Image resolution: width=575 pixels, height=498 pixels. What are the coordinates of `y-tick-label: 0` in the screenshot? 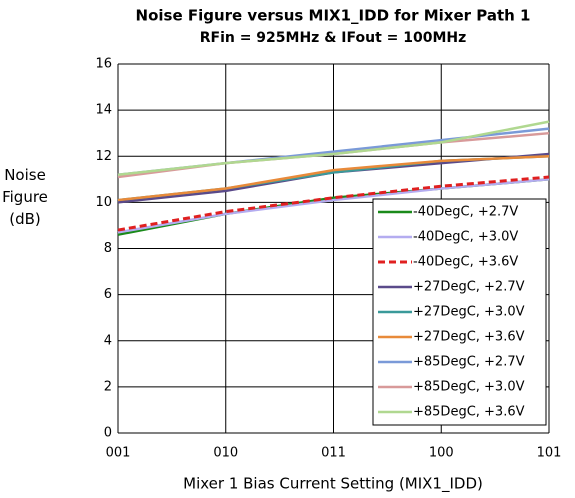 It's located at (108, 433).